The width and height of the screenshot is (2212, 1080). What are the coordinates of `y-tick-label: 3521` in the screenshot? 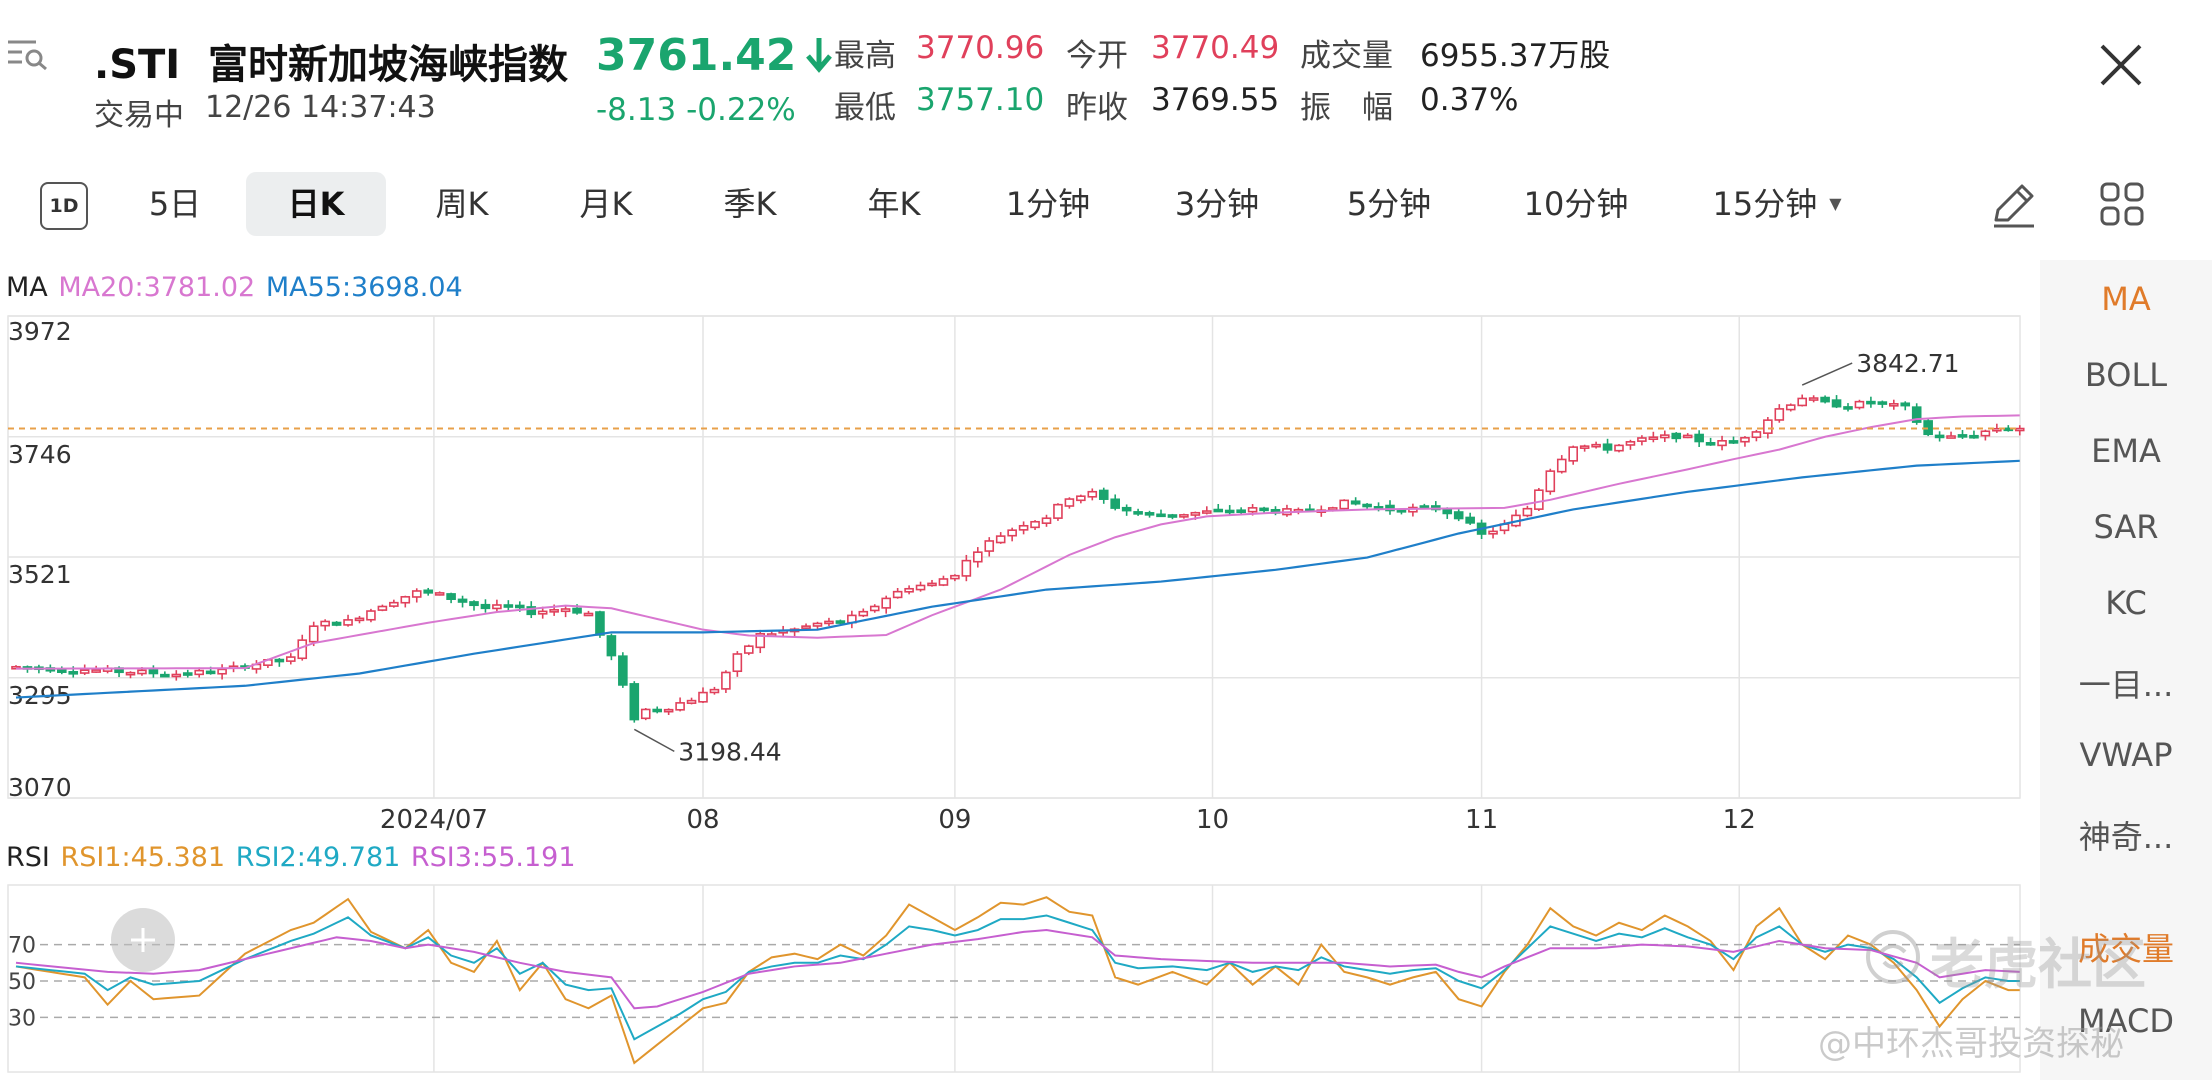 It's located at (40, 574).